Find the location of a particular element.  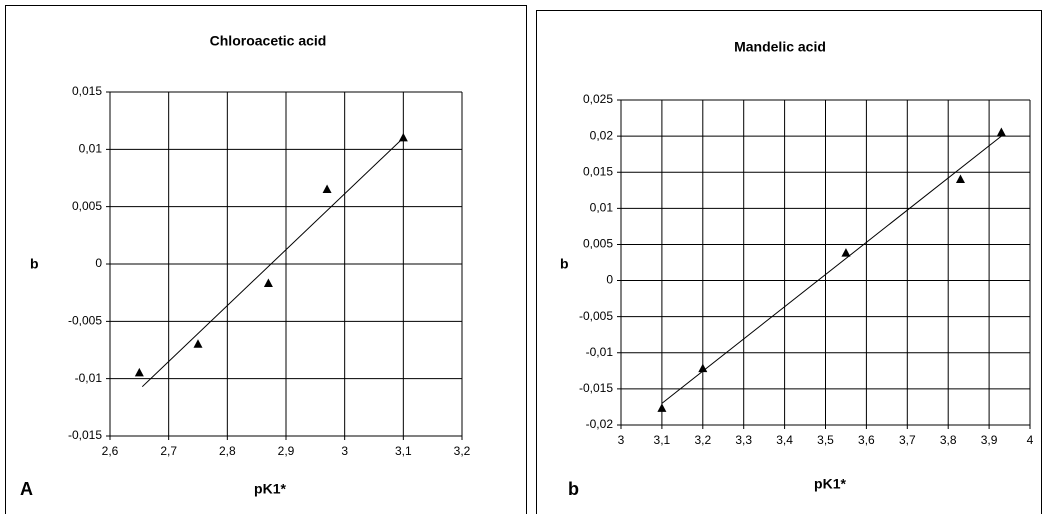

y-tick-label: -0,02 is located at coordinates (600, 424).